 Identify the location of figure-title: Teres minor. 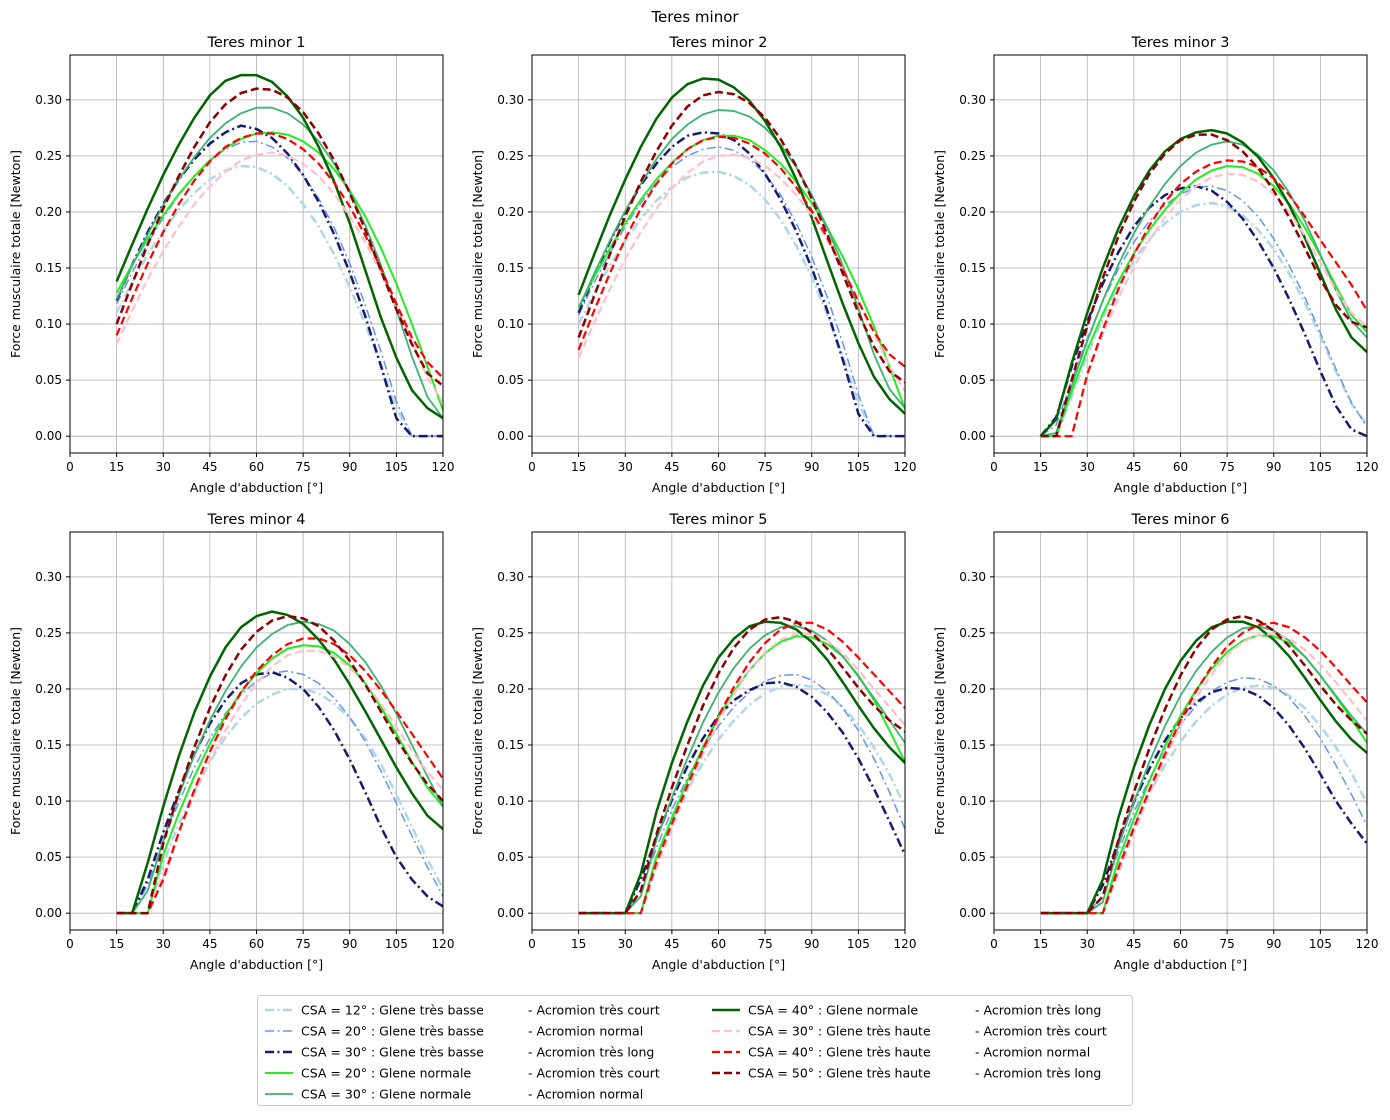
(694, 17).